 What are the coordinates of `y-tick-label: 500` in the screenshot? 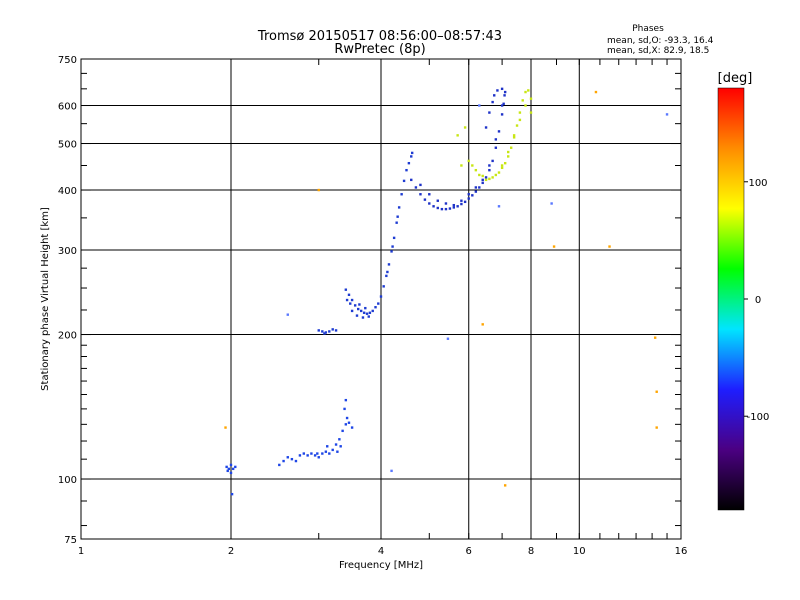 It's located at (67, 145).